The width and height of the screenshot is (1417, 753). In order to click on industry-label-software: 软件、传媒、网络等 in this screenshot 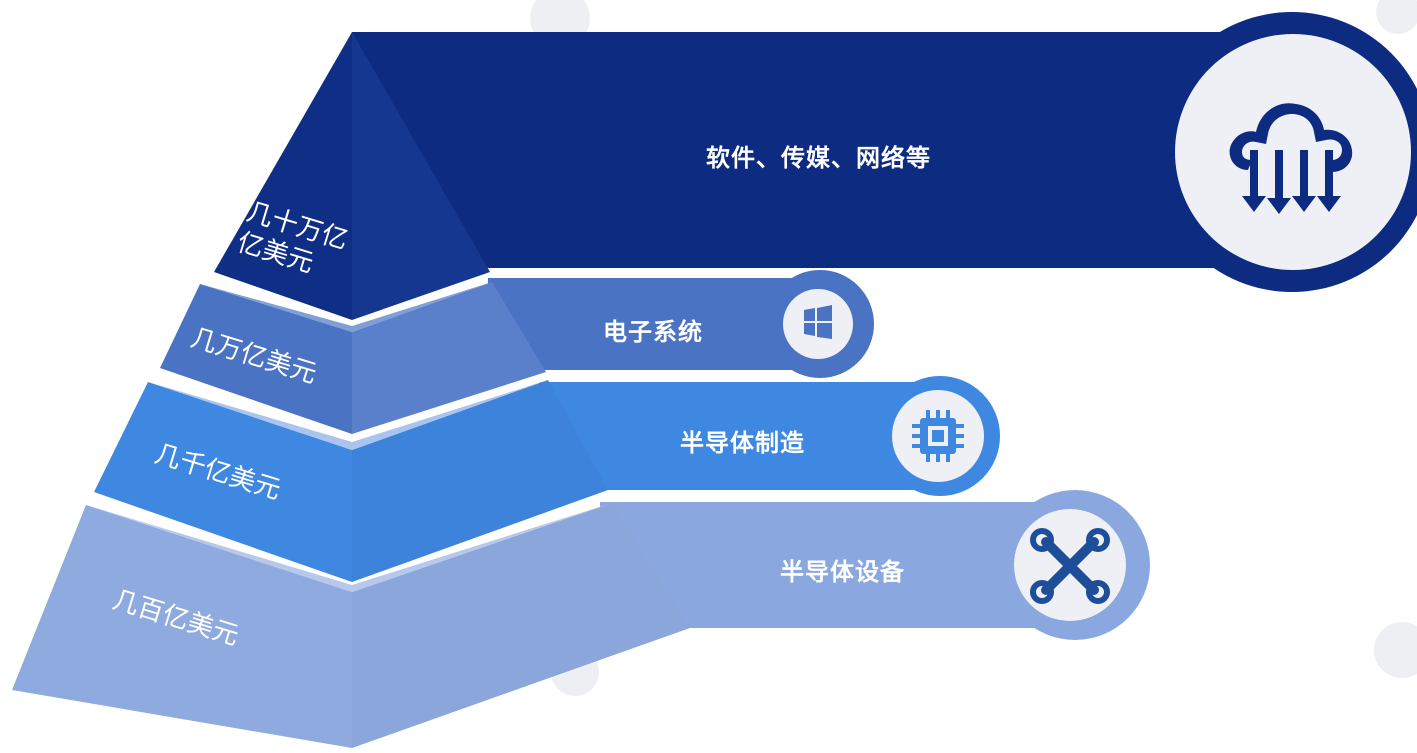, I will do `click(818, 158)`.